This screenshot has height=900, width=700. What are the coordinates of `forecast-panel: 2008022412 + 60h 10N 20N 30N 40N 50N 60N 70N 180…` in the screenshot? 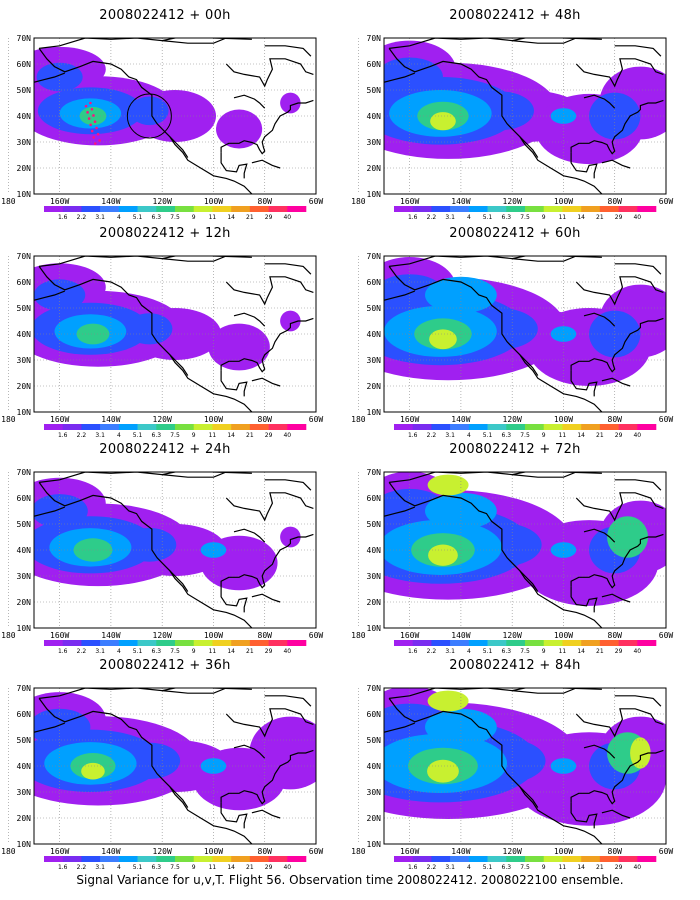 It's located at (515, 335).